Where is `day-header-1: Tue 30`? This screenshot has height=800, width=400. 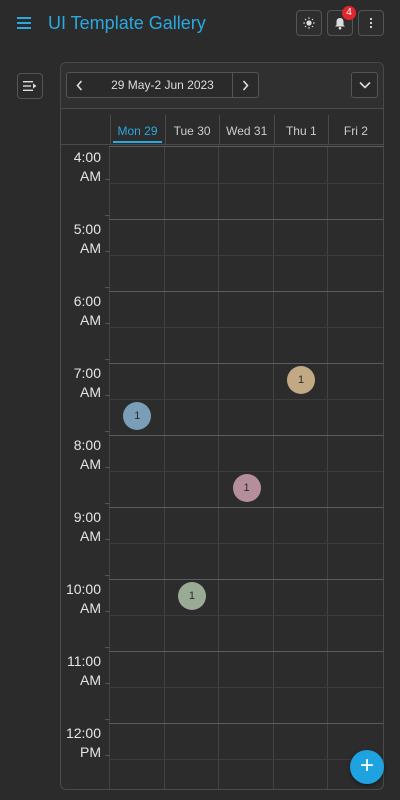
day-header-1: Tue 30 is located at coordinates (191, 130).